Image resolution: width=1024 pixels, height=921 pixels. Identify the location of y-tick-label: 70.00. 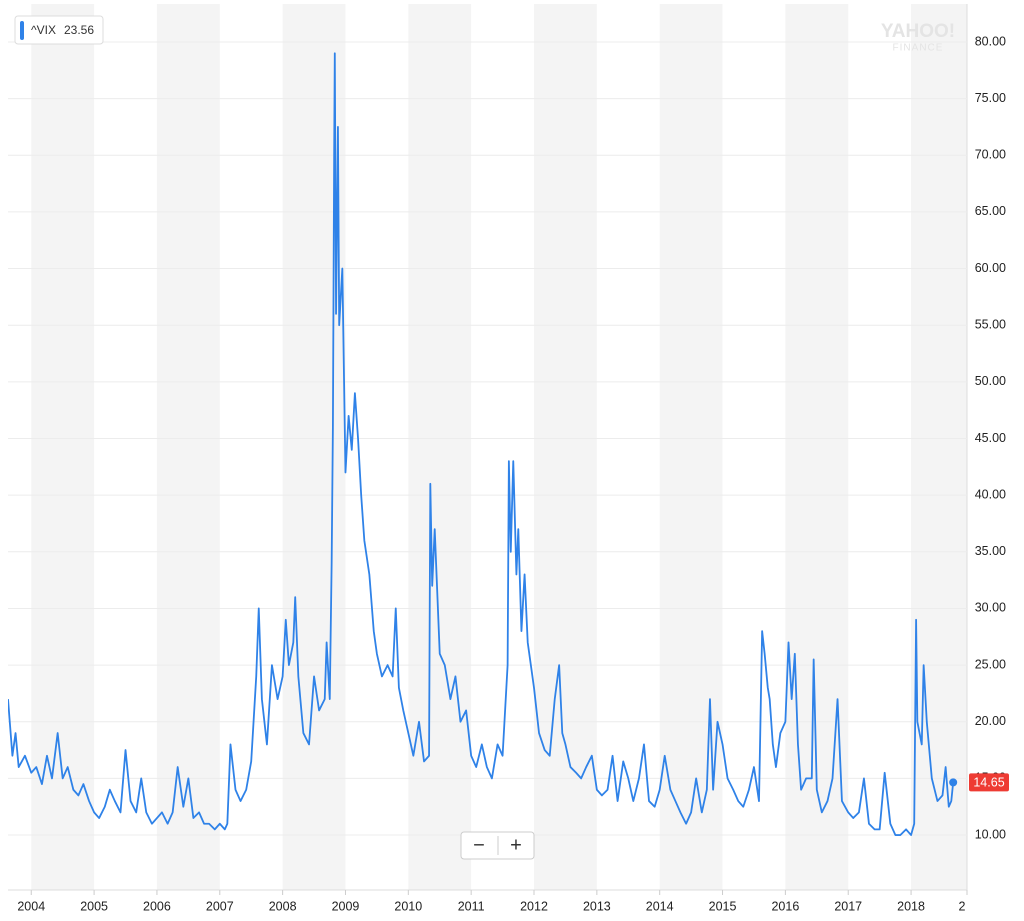
(990, 155).